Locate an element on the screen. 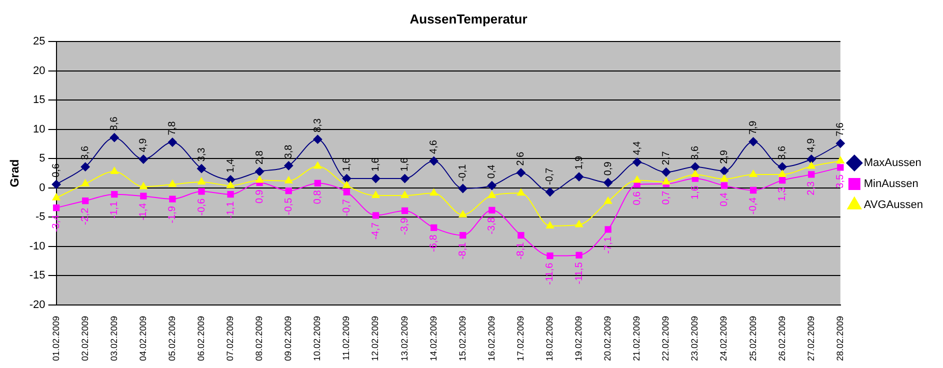  x-tick-label: 28.02.2009 is located at coordinates (839, 339).